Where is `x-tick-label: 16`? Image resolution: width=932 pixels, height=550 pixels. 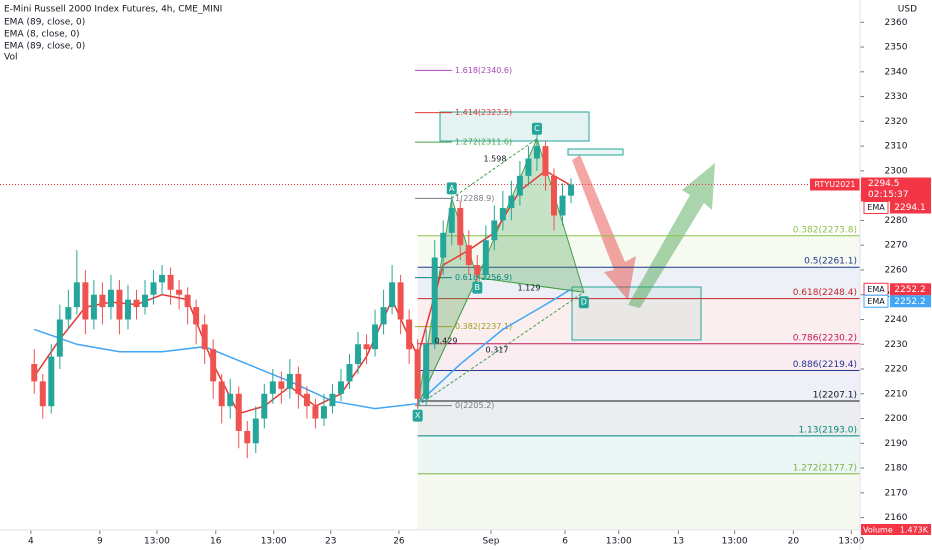
x-tick-label: 16 is located at coordinates (216, 542).